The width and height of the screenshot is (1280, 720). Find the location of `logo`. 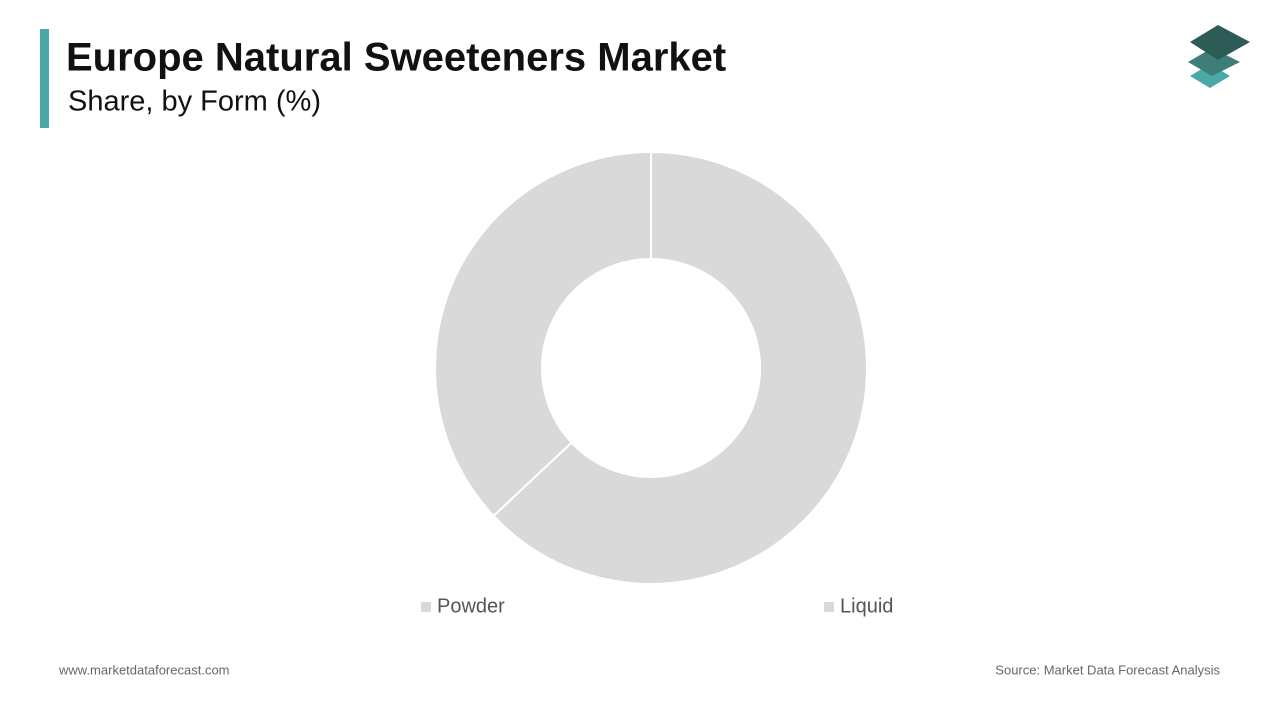

logo is located at coordinates (1219, 56).